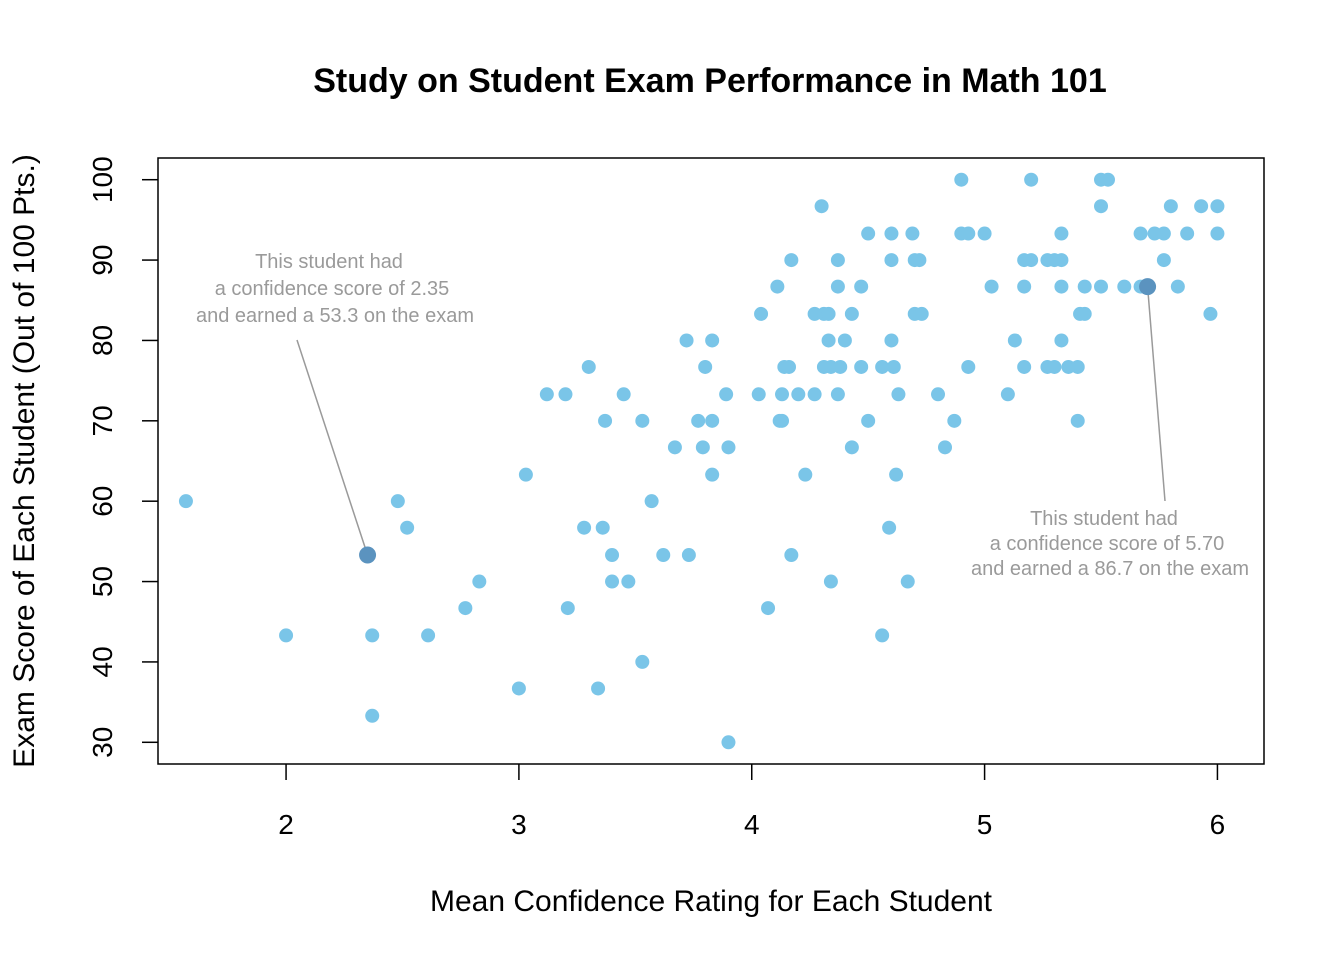 This screenshot has height=960, width=1344. Describe the element at coordinates (102, 742) in the screenshot. I see `y-tick-label: 30` at that location.